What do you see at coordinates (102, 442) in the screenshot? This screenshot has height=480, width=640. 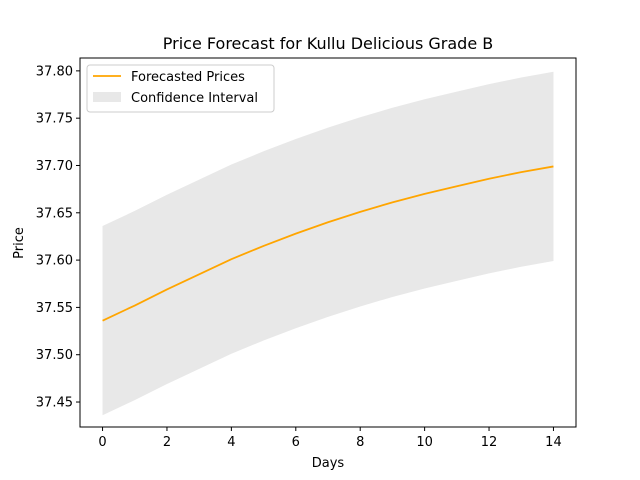 I see `x-tick-label: 0` at bounding box center [102, 442].